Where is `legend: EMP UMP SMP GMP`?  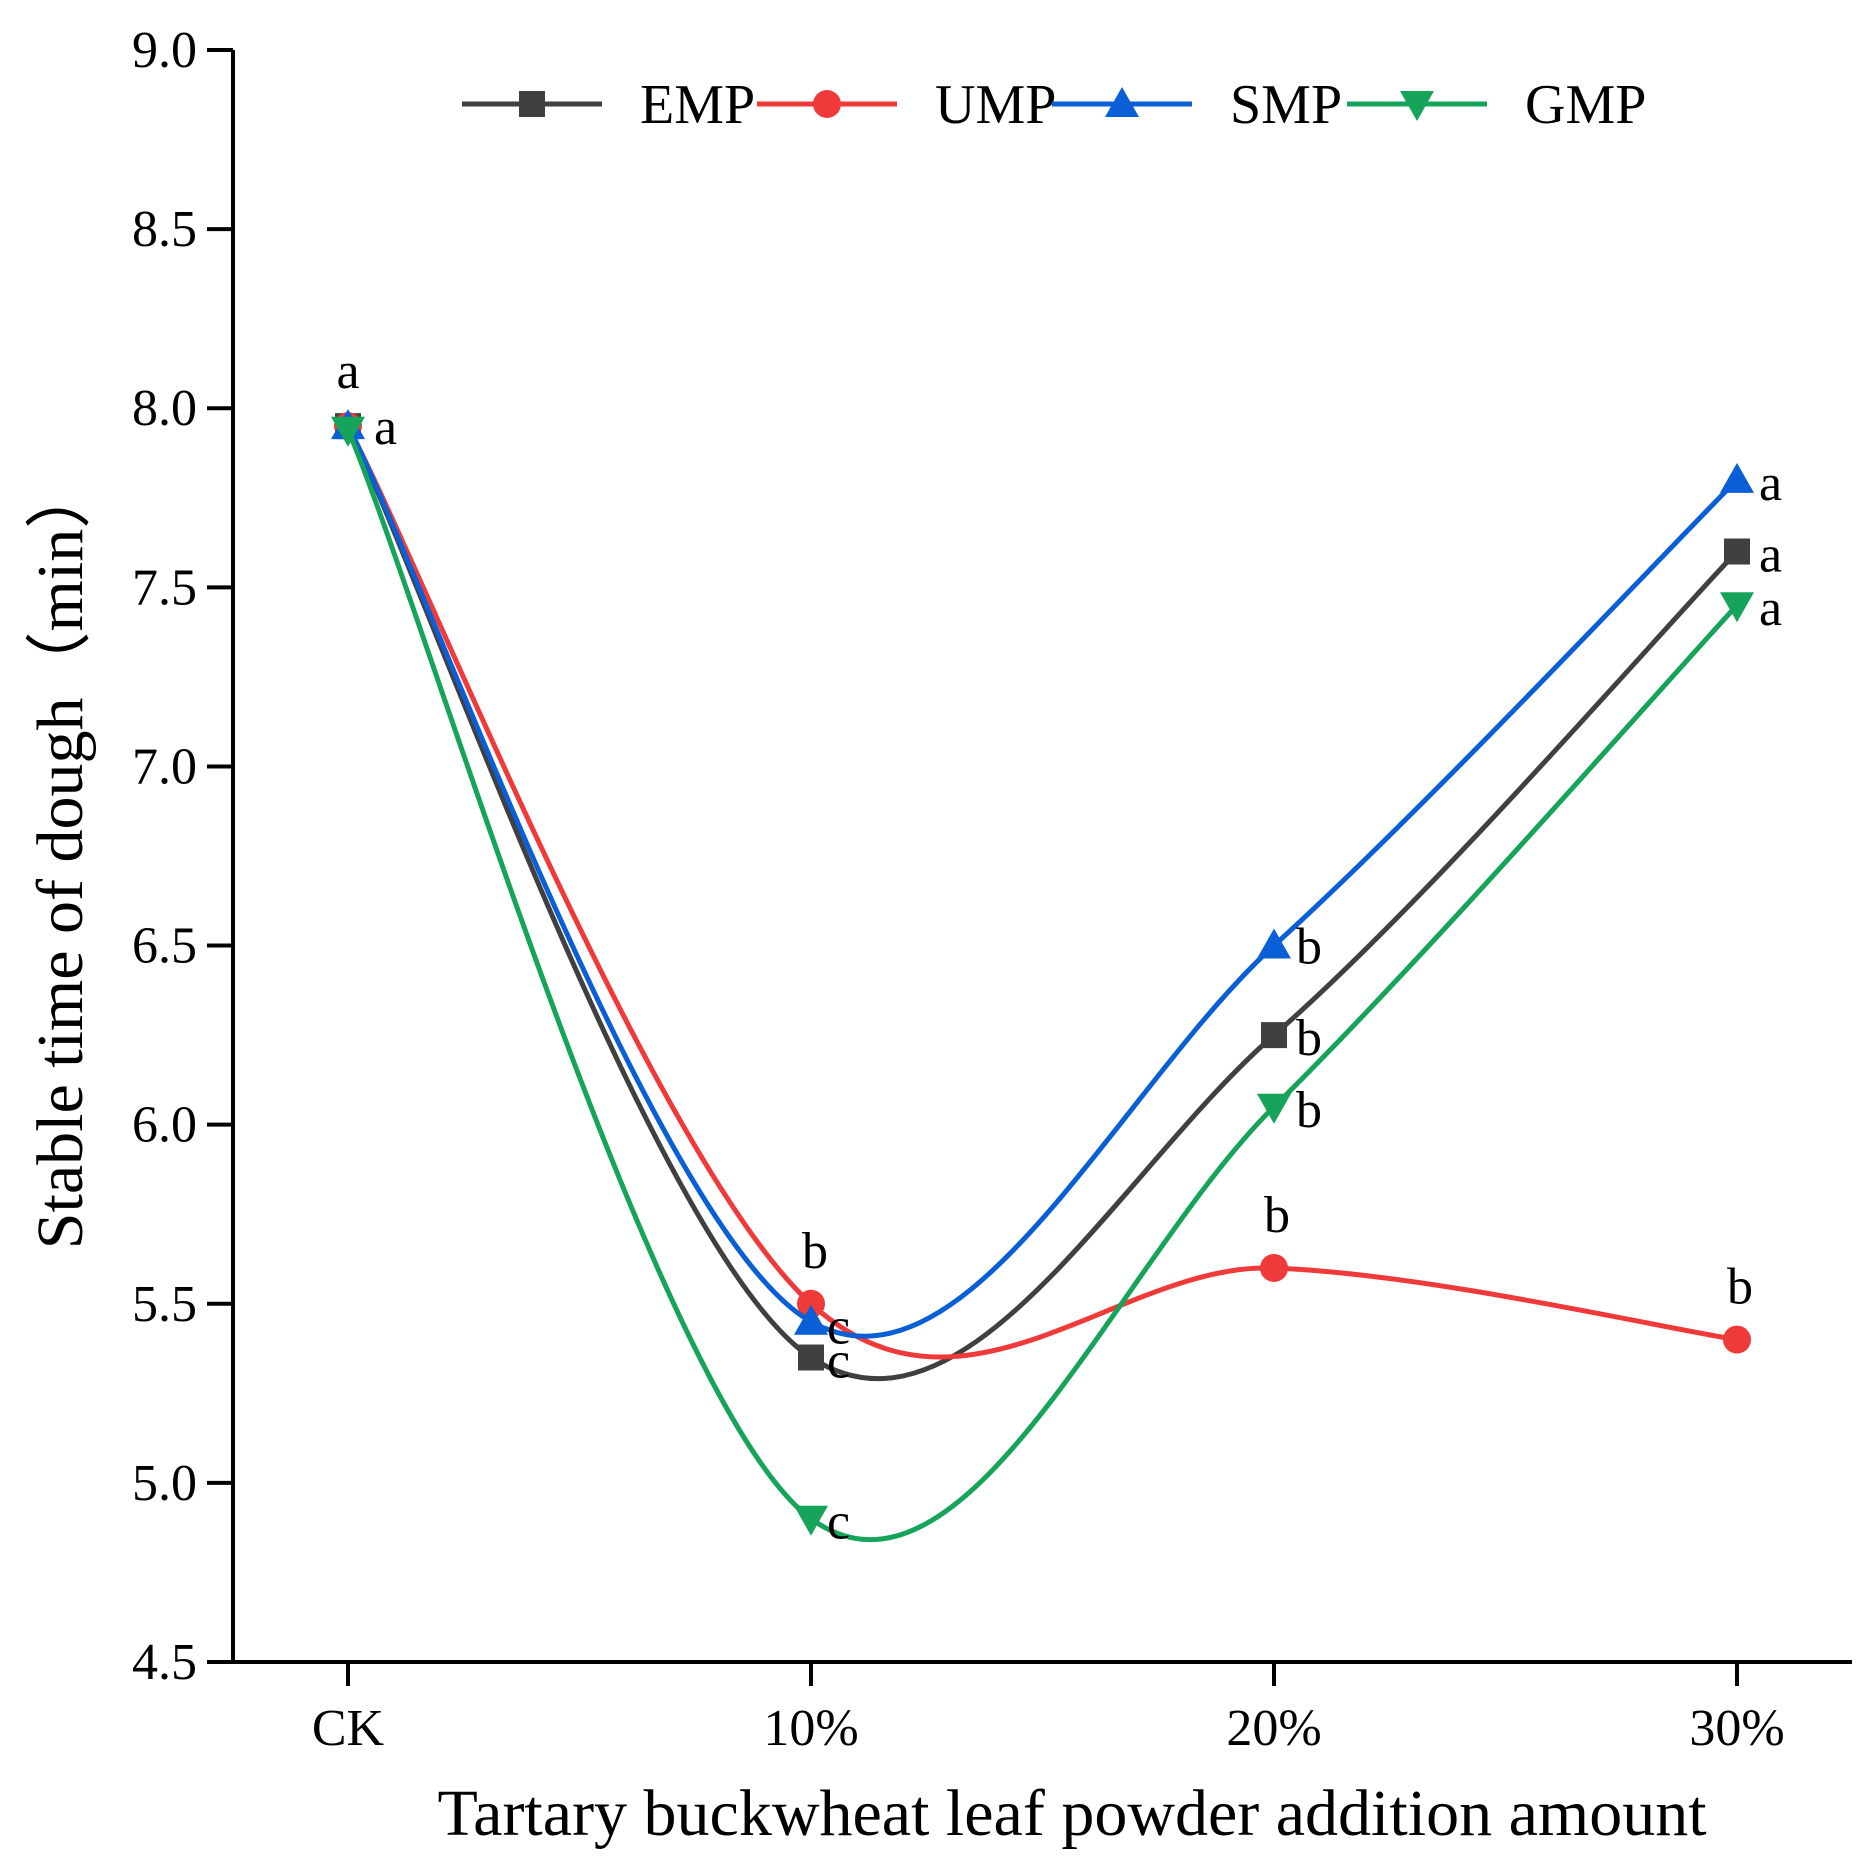 legend: EMP UMP SMP GMP is located at coordinates (1054, 105).